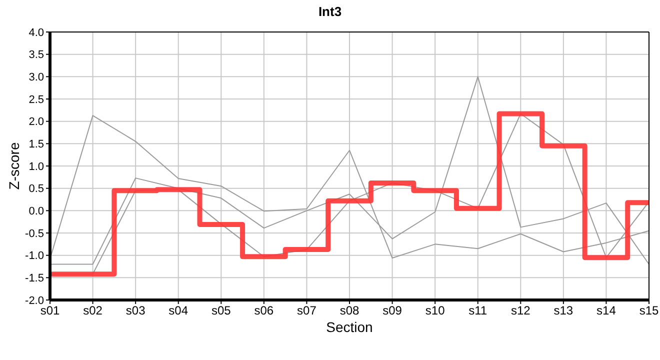 The width and height of the screenshot is (660, 360). Describe the element at coordinates (520, 311) in the screenshot. I see `x-tick-label: s12` at that location.